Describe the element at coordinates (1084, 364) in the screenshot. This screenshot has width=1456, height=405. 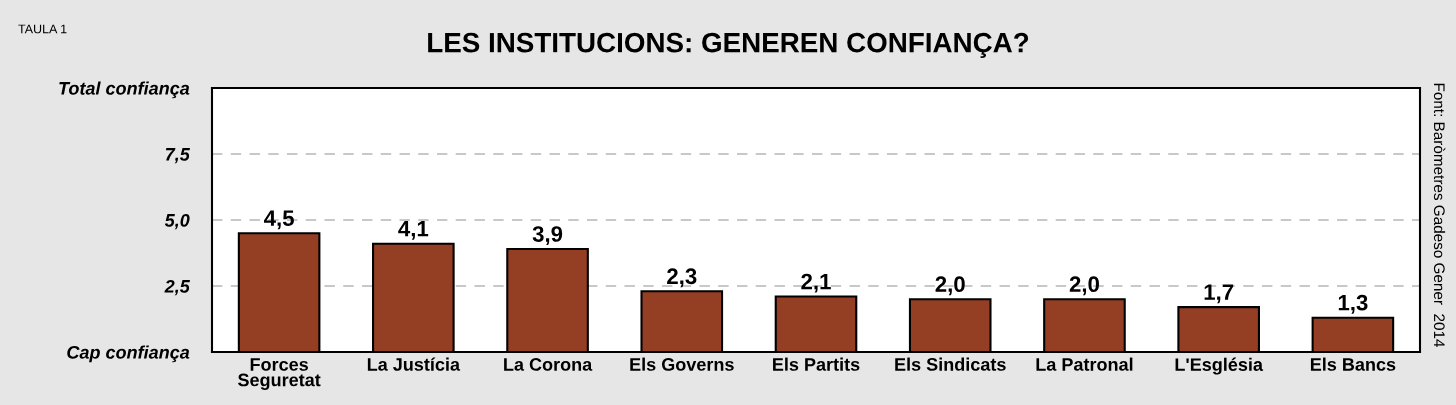
I see `x-tick-label: La Patronal` at that location.